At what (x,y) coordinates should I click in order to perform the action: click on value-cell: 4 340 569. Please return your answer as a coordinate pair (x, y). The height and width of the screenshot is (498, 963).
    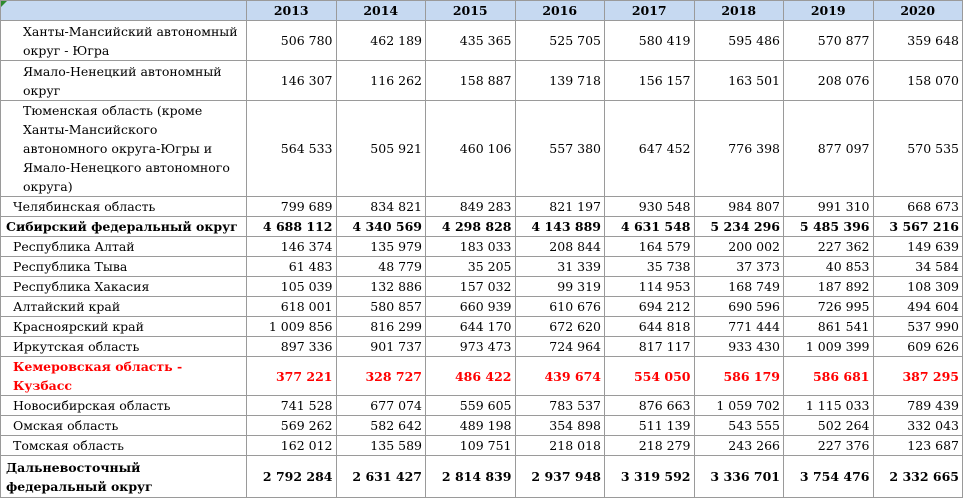
    Looking at the image, I should click on (380, 226).